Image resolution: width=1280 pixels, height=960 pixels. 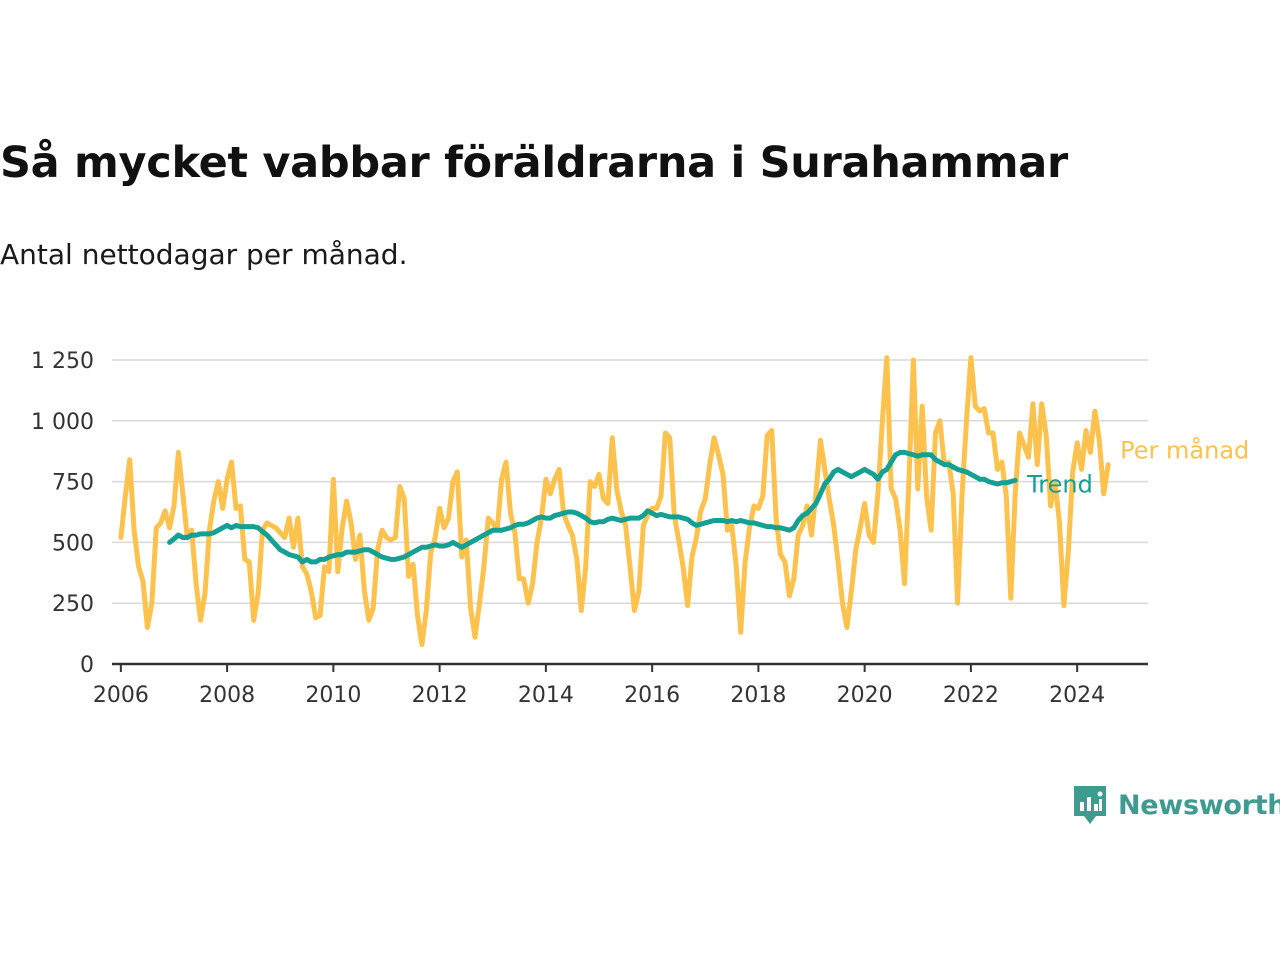 What do you see at coordinates (546, 695) in the screenshot?
I see `x-tick-label: 2014` at bounding box center [546, 695].